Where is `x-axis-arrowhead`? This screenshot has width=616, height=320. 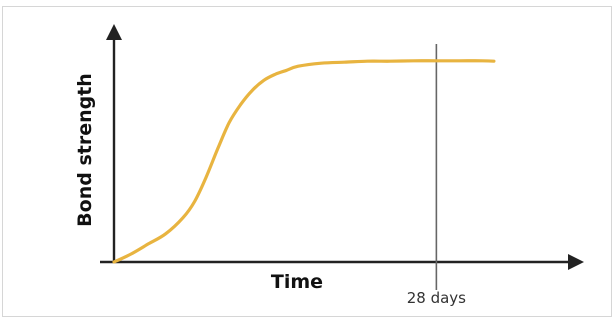
x-axis-arrowhead is located at coordinates (576, 262).